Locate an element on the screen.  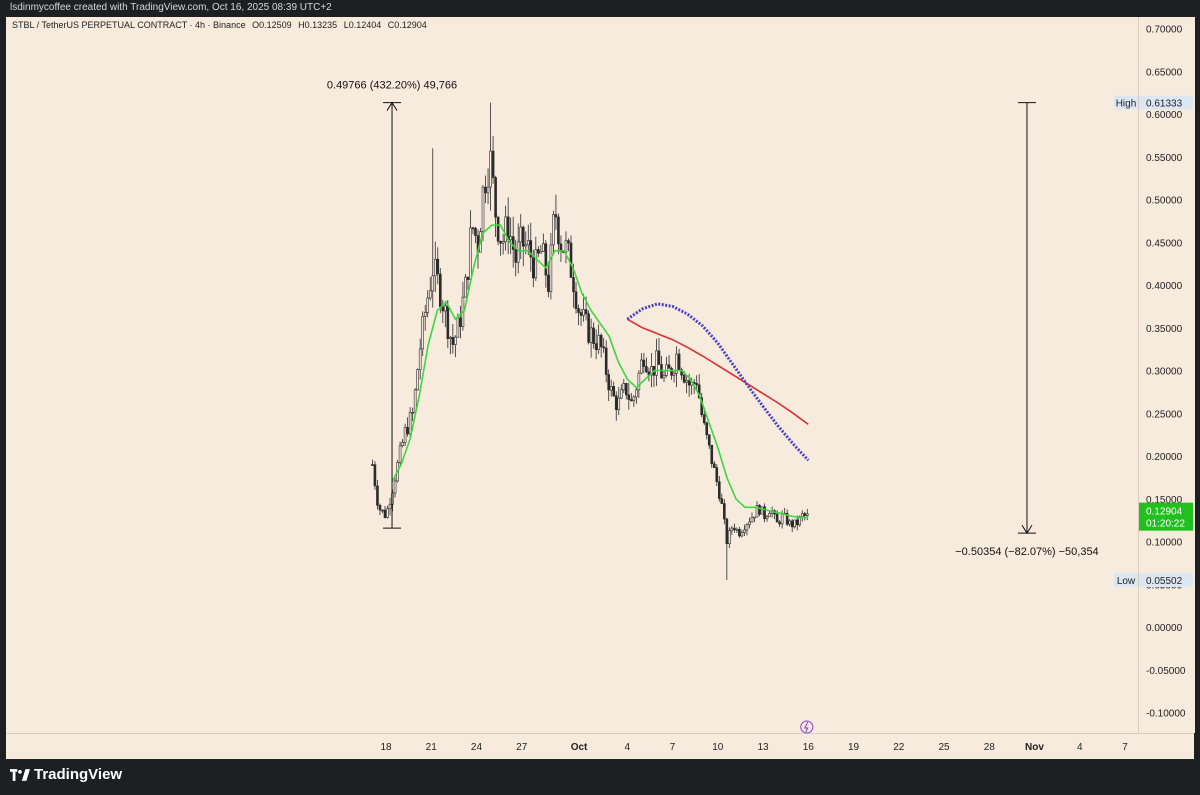
ohlc-high: H0.13235 is located at coordinates (318, 25).